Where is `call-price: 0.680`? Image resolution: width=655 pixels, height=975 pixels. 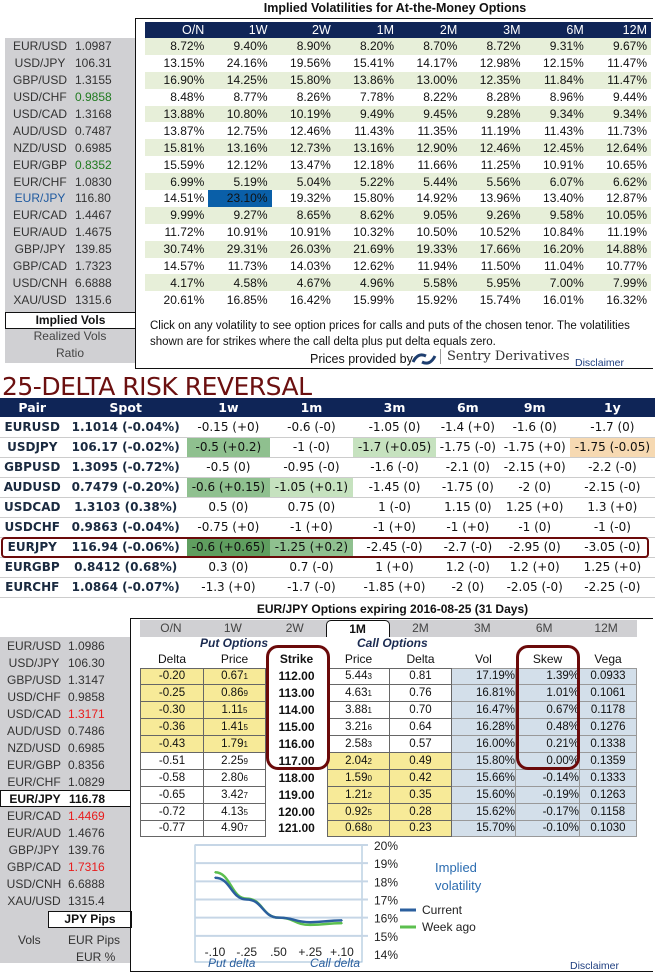
call-price: 0.680 is located at coordinates (358, 828).